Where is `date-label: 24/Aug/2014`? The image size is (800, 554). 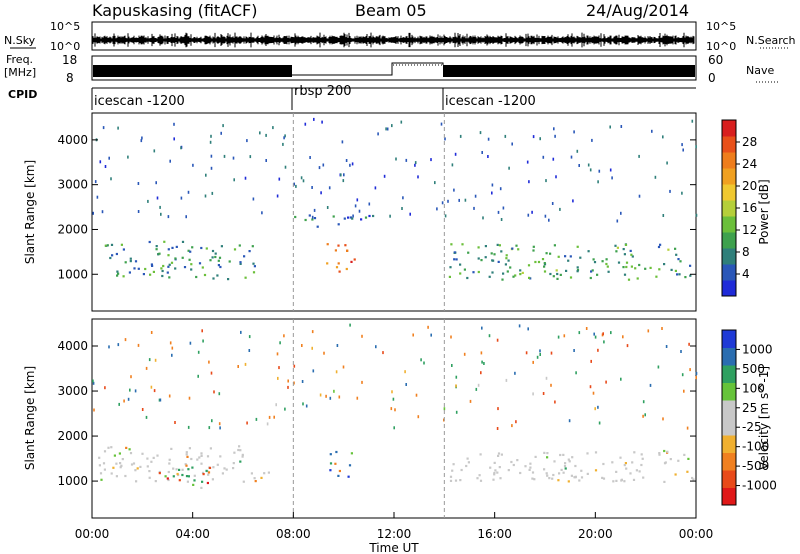
date-label: 24/Aug/2014 is located at coordinates (637, 10).